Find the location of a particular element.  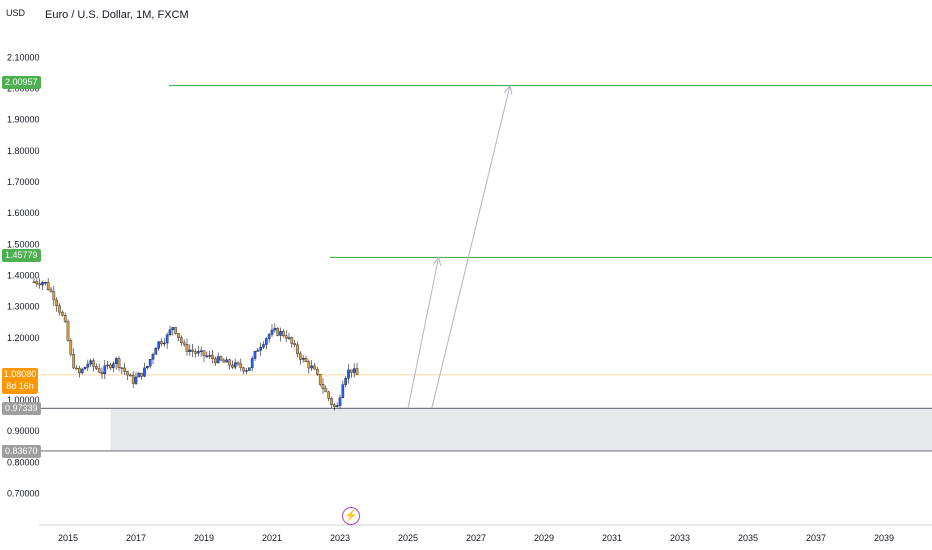

current-price-label: 1.08080 8d 16h is located at coordinates (20, 381).